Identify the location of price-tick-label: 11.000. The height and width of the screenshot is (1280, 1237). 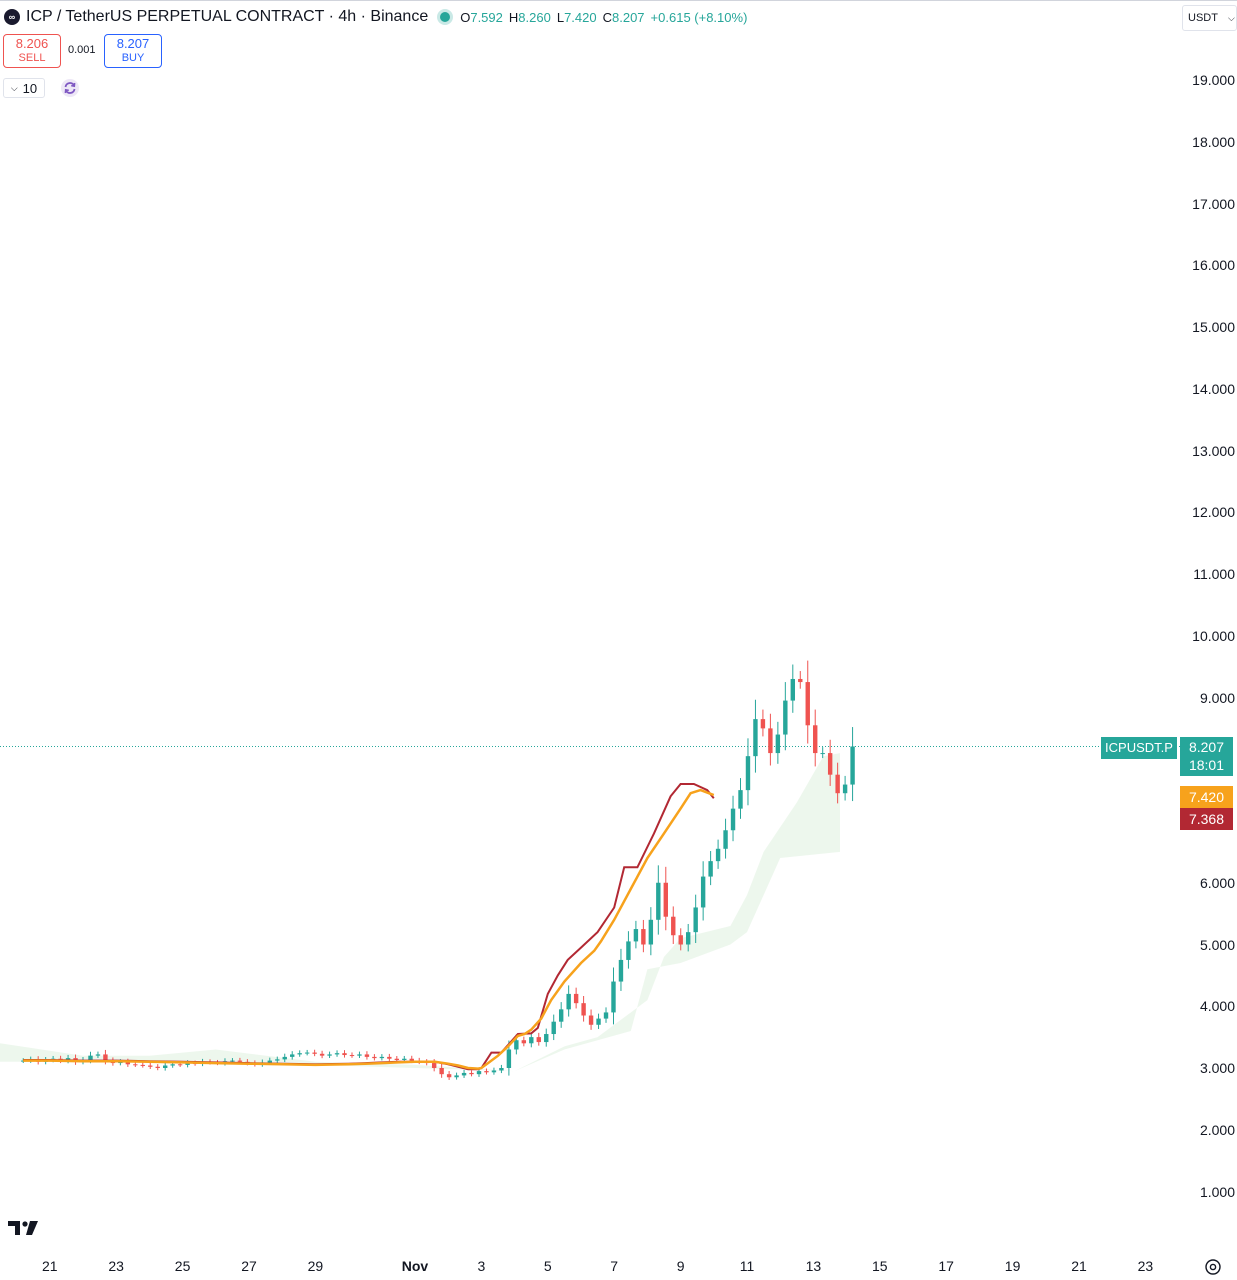
(1214, 574).